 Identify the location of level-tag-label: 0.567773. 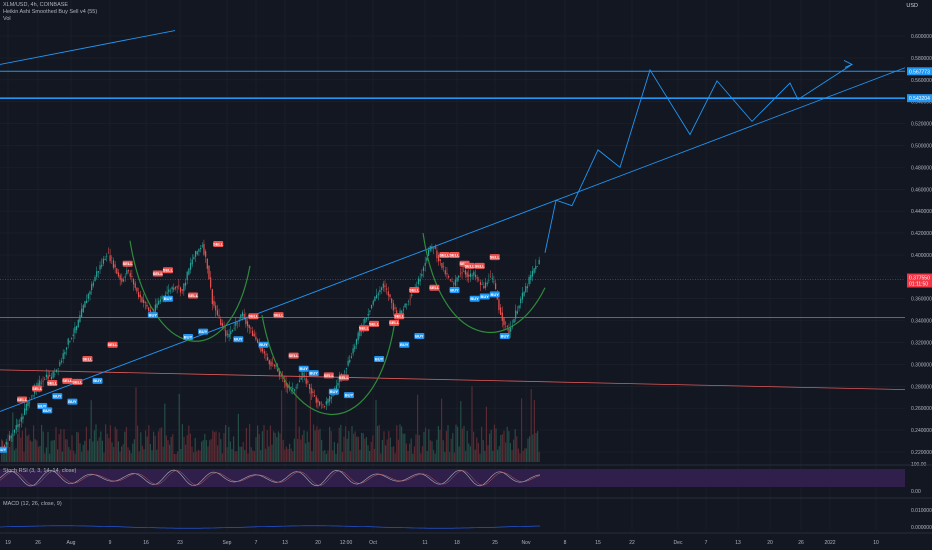
(919, 72).